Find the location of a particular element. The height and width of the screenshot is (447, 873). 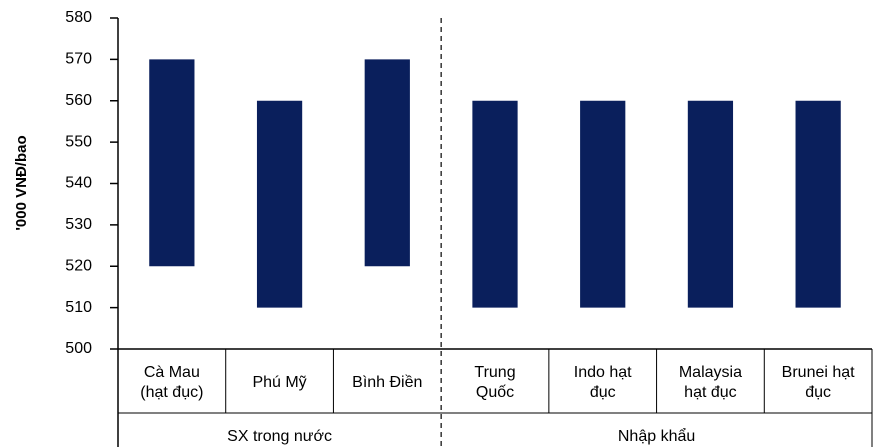

x-tick-label: (hạt đục) is located at coordinates (171, 392).